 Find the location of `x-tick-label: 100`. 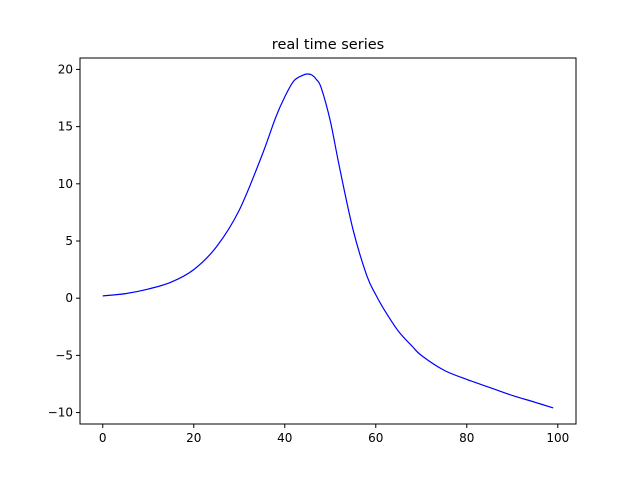

x-tick-label: 100 is located at coordinates (557, 438).